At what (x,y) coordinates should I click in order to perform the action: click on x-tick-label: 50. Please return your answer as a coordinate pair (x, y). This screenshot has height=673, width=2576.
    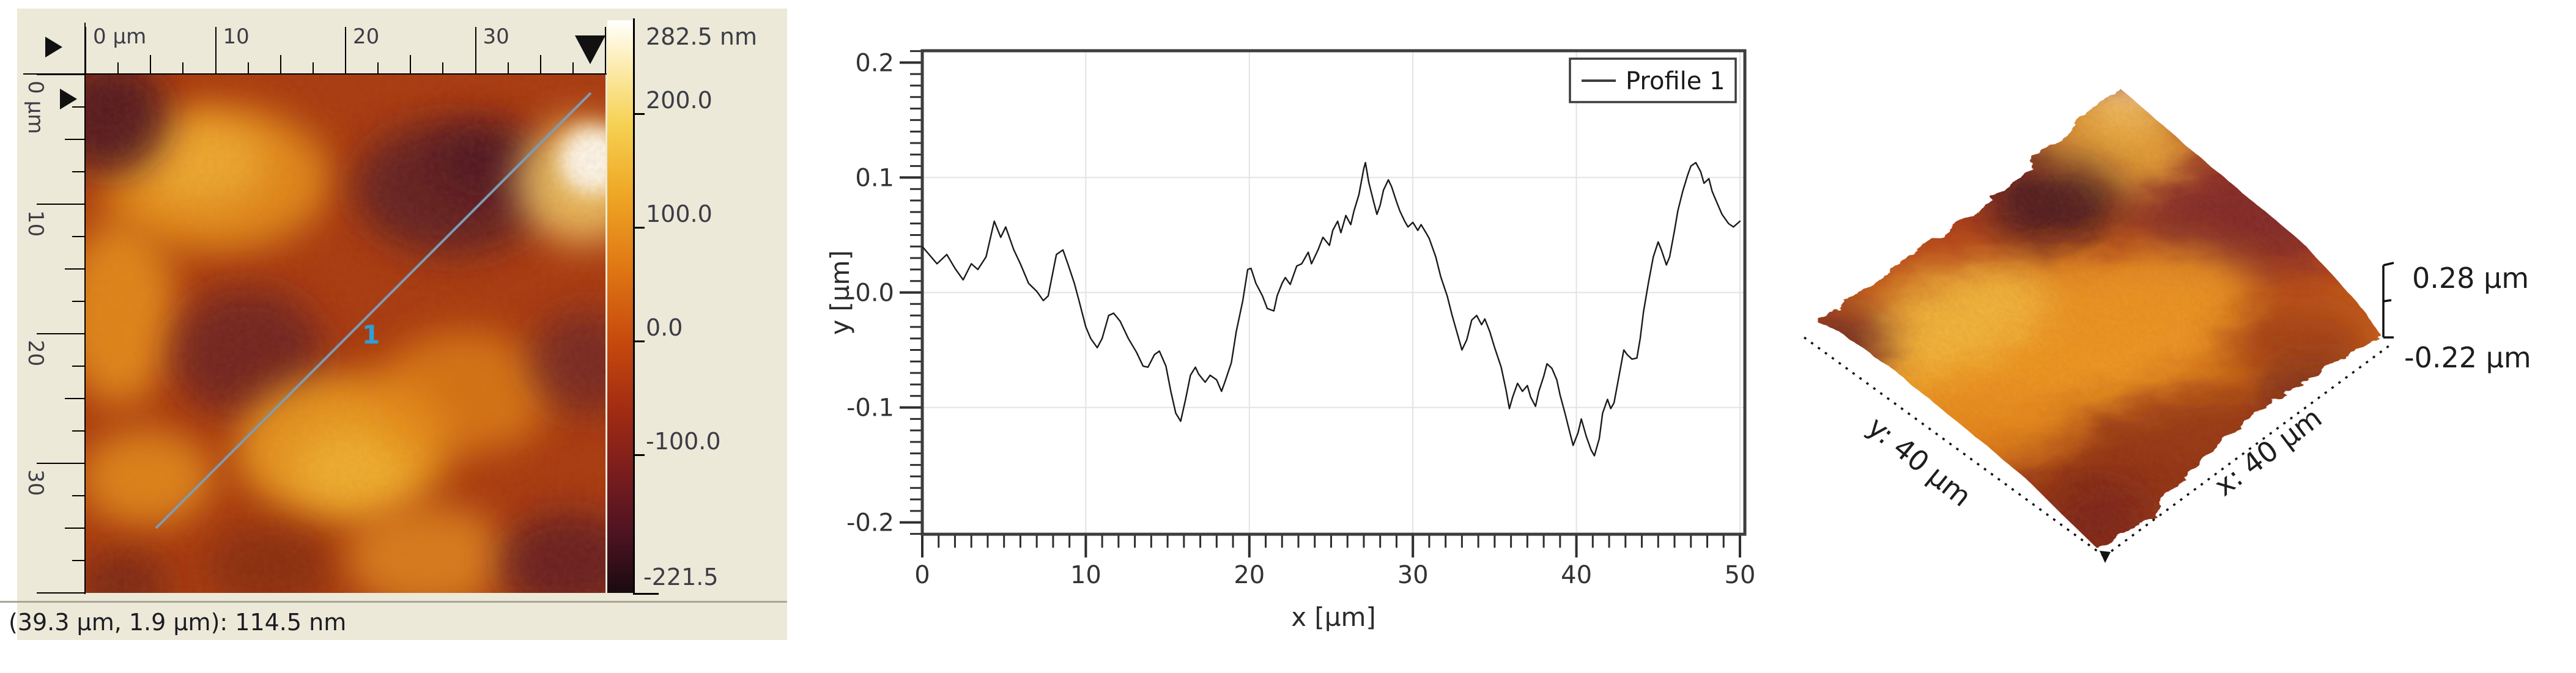
    Looking at the image, I should click on (1740, 575).